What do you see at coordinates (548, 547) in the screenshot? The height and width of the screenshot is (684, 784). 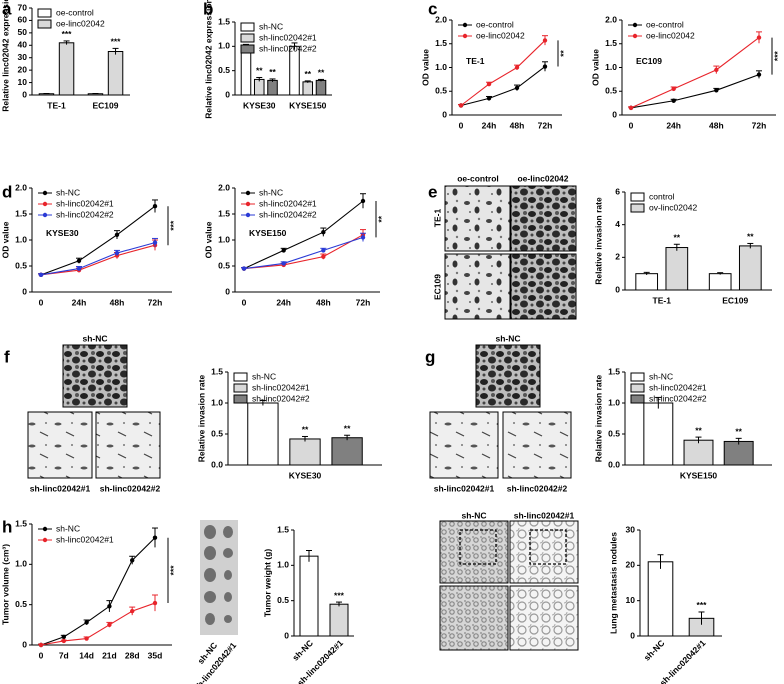 I see `zoom-box` at bounding box center [548, 547].